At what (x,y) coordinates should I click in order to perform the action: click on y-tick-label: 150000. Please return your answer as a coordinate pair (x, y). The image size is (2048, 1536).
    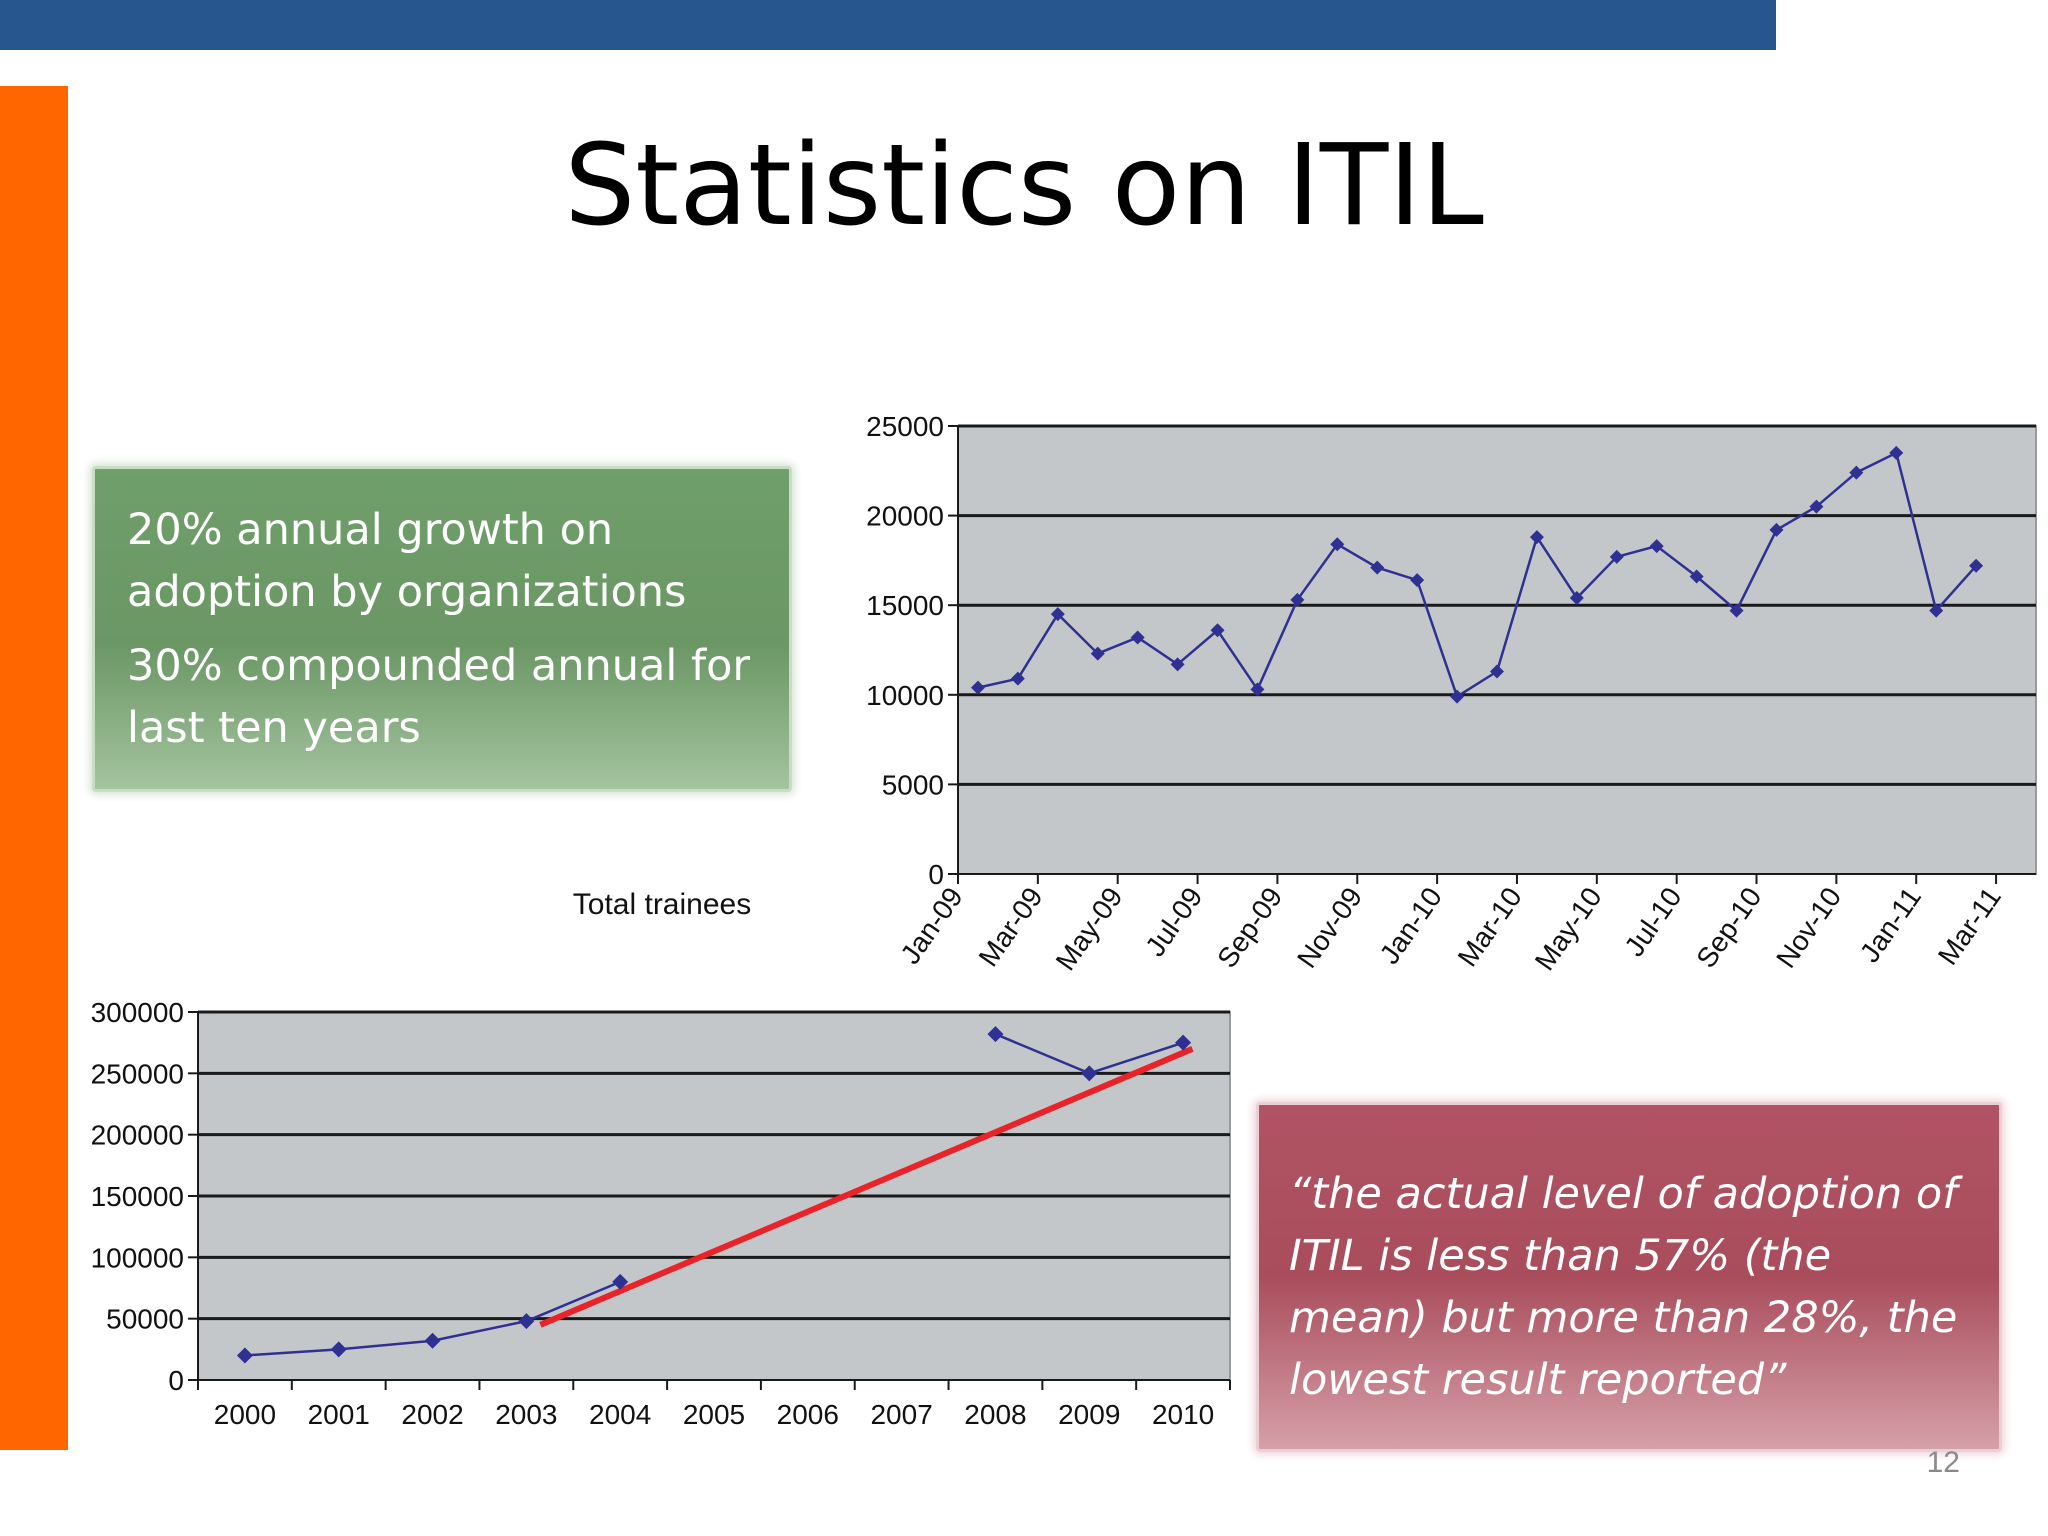
    Looking at the image, I should click on (137, 1196).